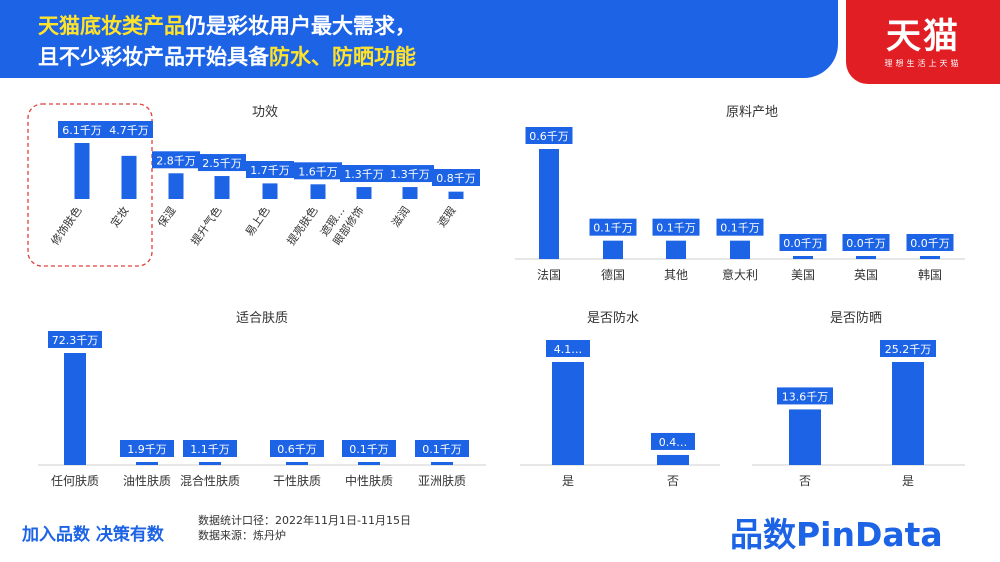 The image size is (1000, 562). I want to click on data-label-efficacy-8: 0.8千万, so click(456, 178).